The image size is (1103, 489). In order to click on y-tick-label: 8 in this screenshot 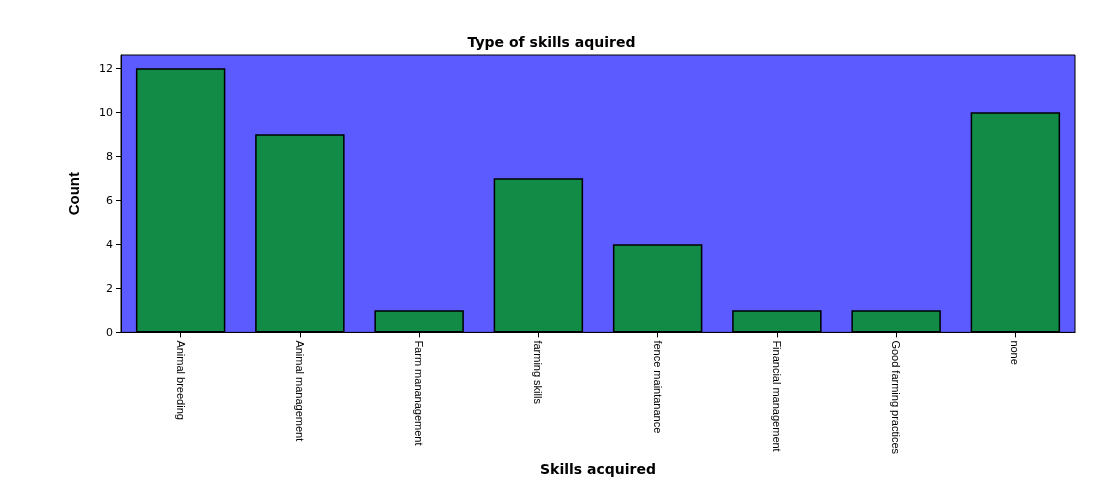, I will do `click(109, 156)`.